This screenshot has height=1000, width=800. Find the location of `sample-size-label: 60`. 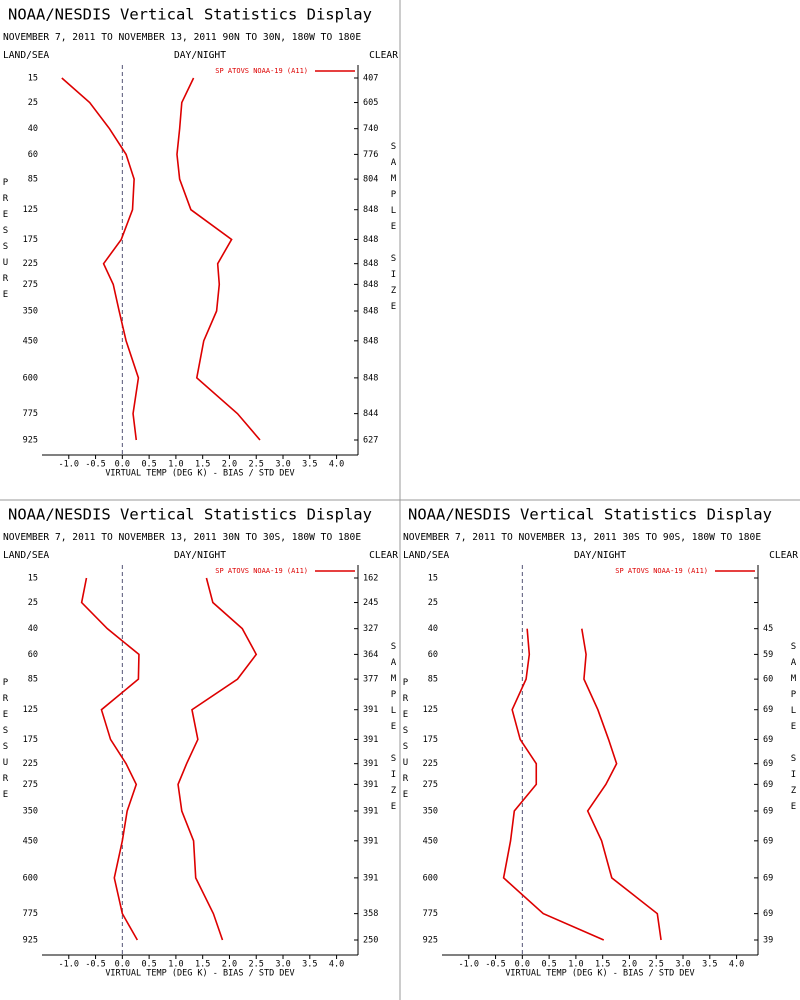

sample-size-label: 60 is located at coordinates (768, 680).